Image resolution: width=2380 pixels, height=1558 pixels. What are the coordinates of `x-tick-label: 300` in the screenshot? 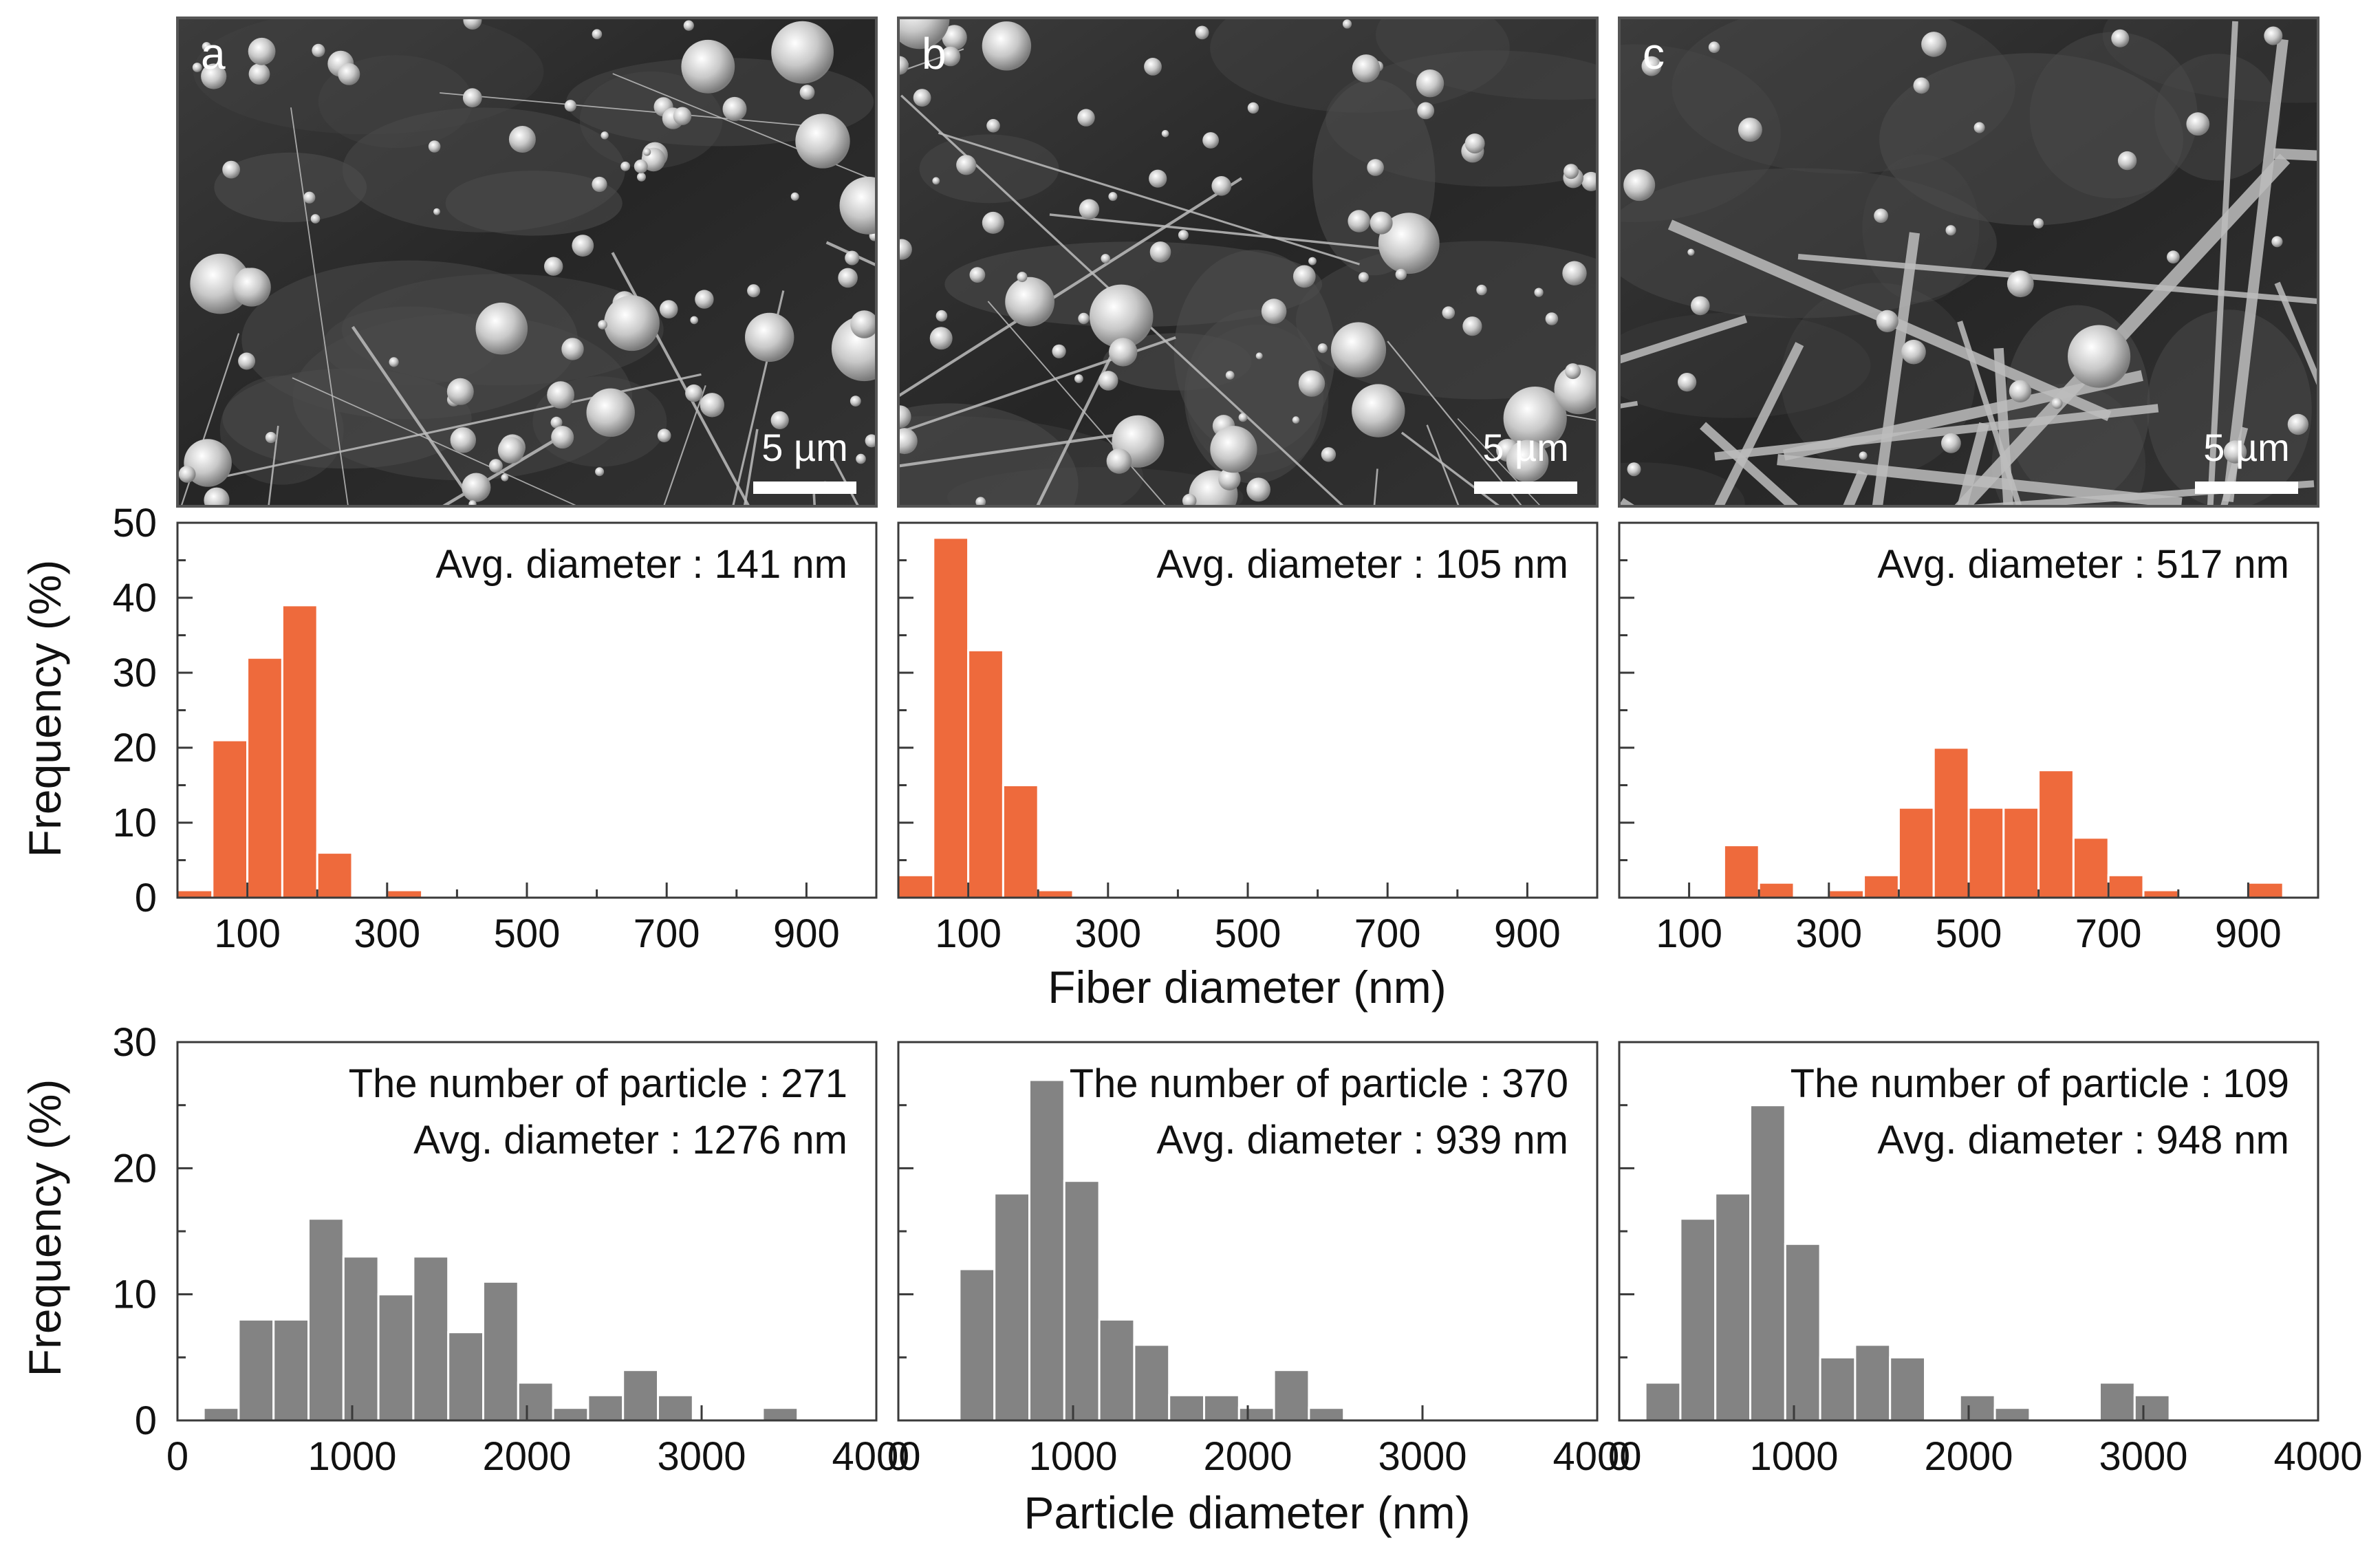 It's located at (1828, 933).